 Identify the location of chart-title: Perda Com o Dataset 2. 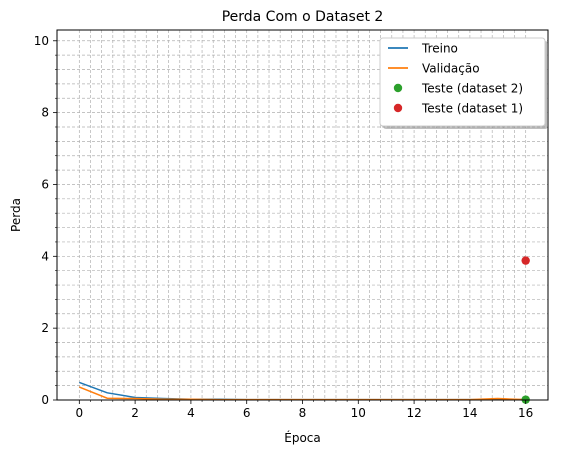
(303, 17).